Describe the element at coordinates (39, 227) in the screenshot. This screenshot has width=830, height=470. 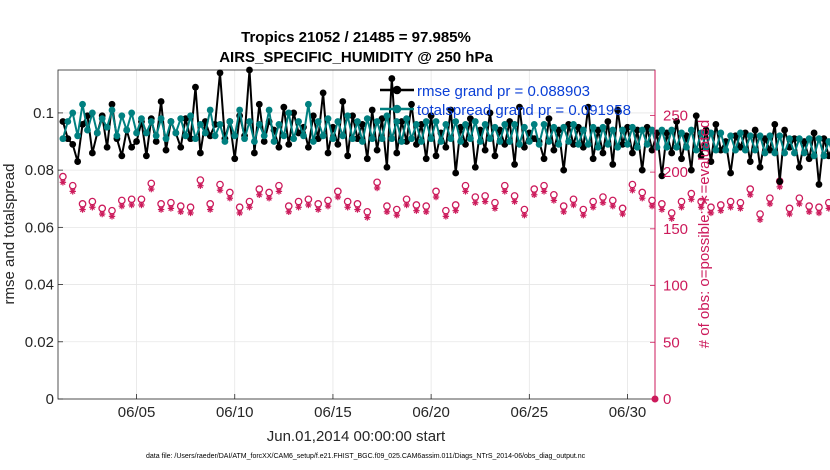
I see `y-tick-label: 0.06` at that location.